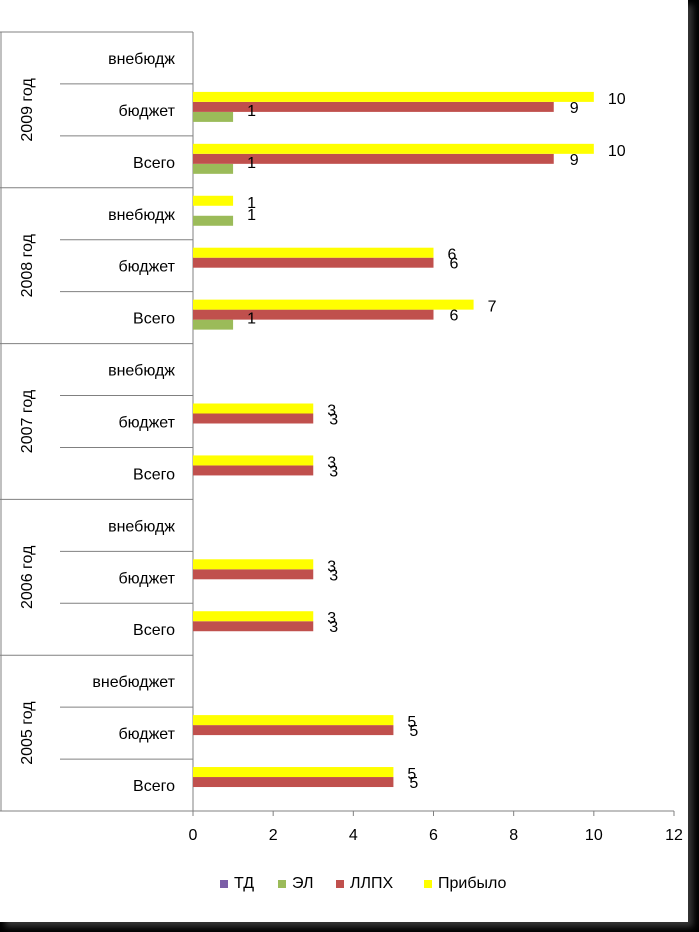  What do you see at coordinates (492, 307) in the screenshot?
I see `data-label: 7` at bounding box center [492, 307].